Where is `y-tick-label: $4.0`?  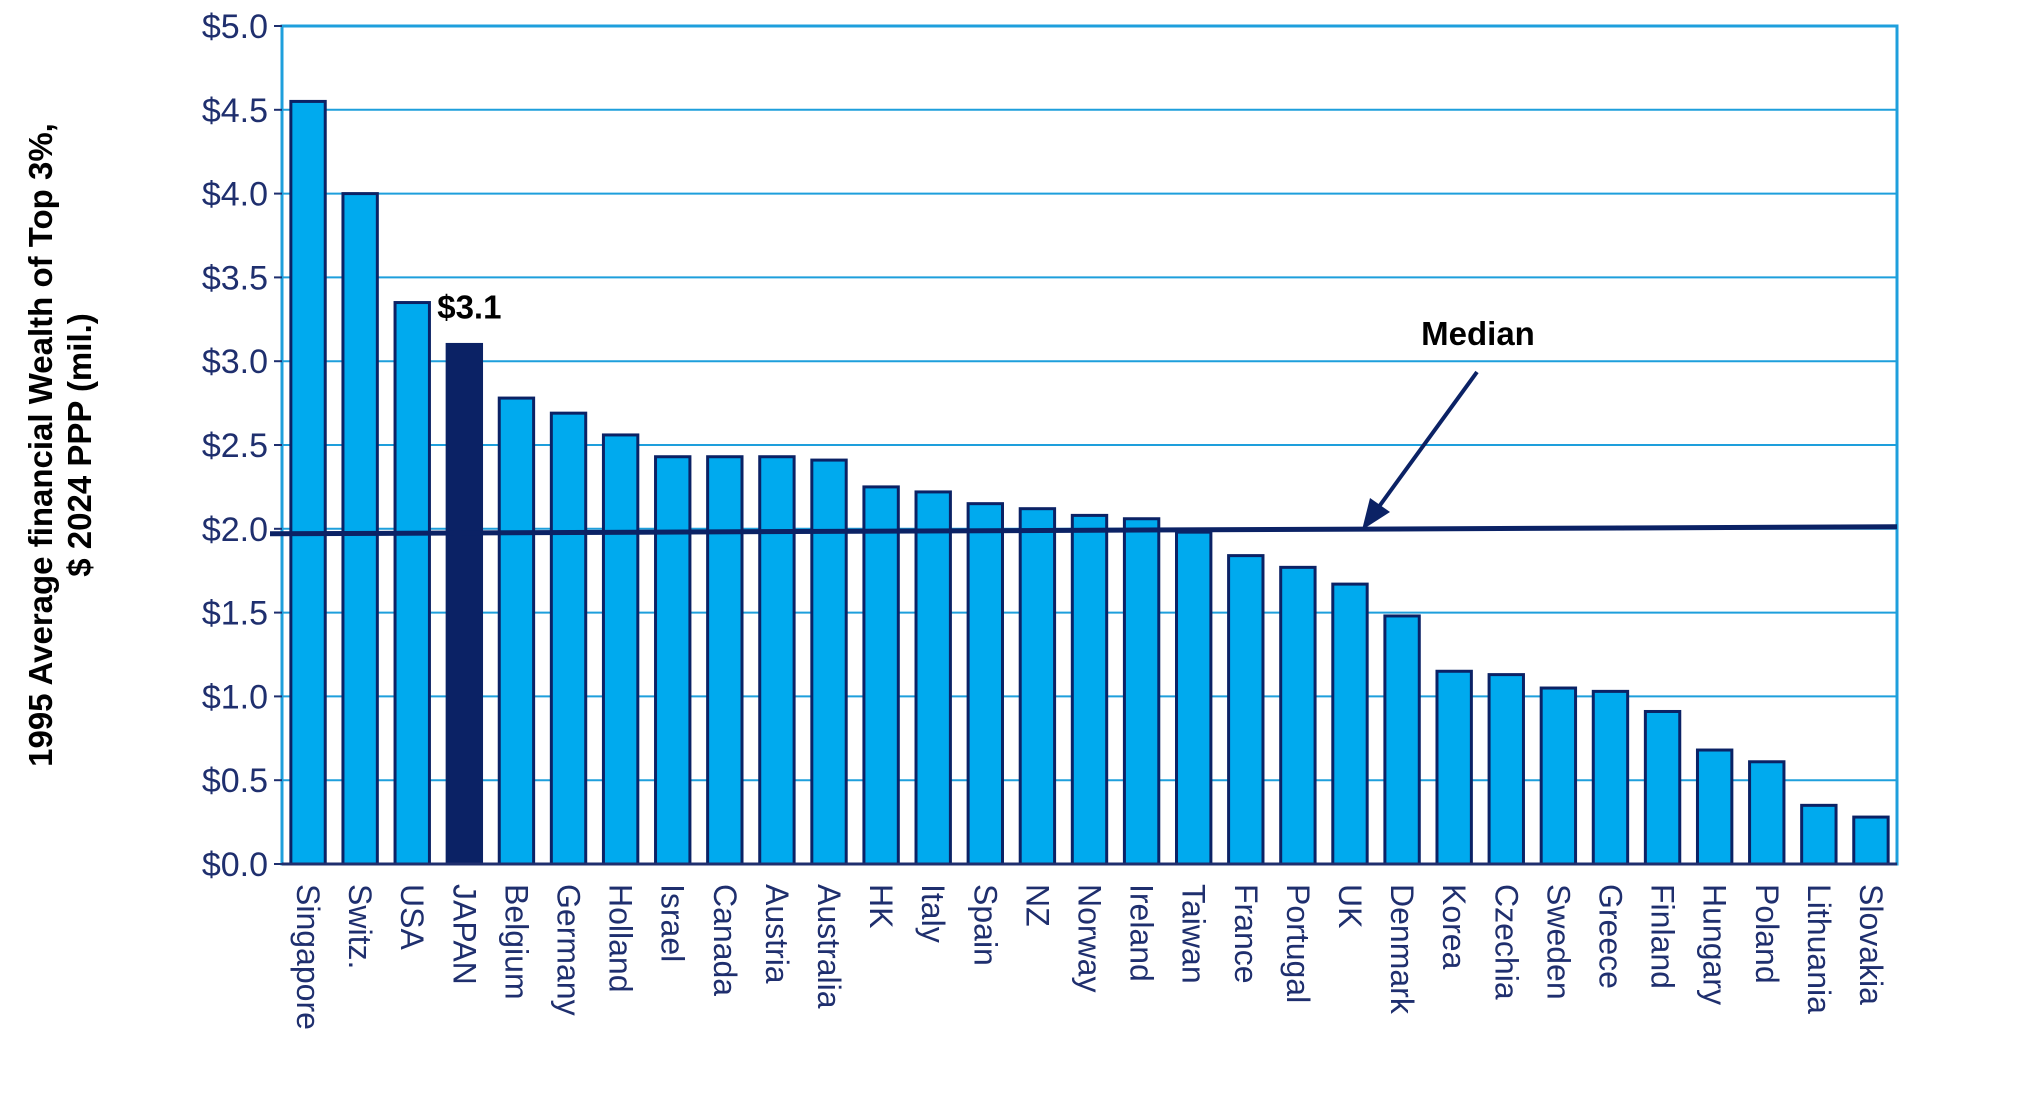 y-tick-label: $4.0 is located at coordinates (235, 195).